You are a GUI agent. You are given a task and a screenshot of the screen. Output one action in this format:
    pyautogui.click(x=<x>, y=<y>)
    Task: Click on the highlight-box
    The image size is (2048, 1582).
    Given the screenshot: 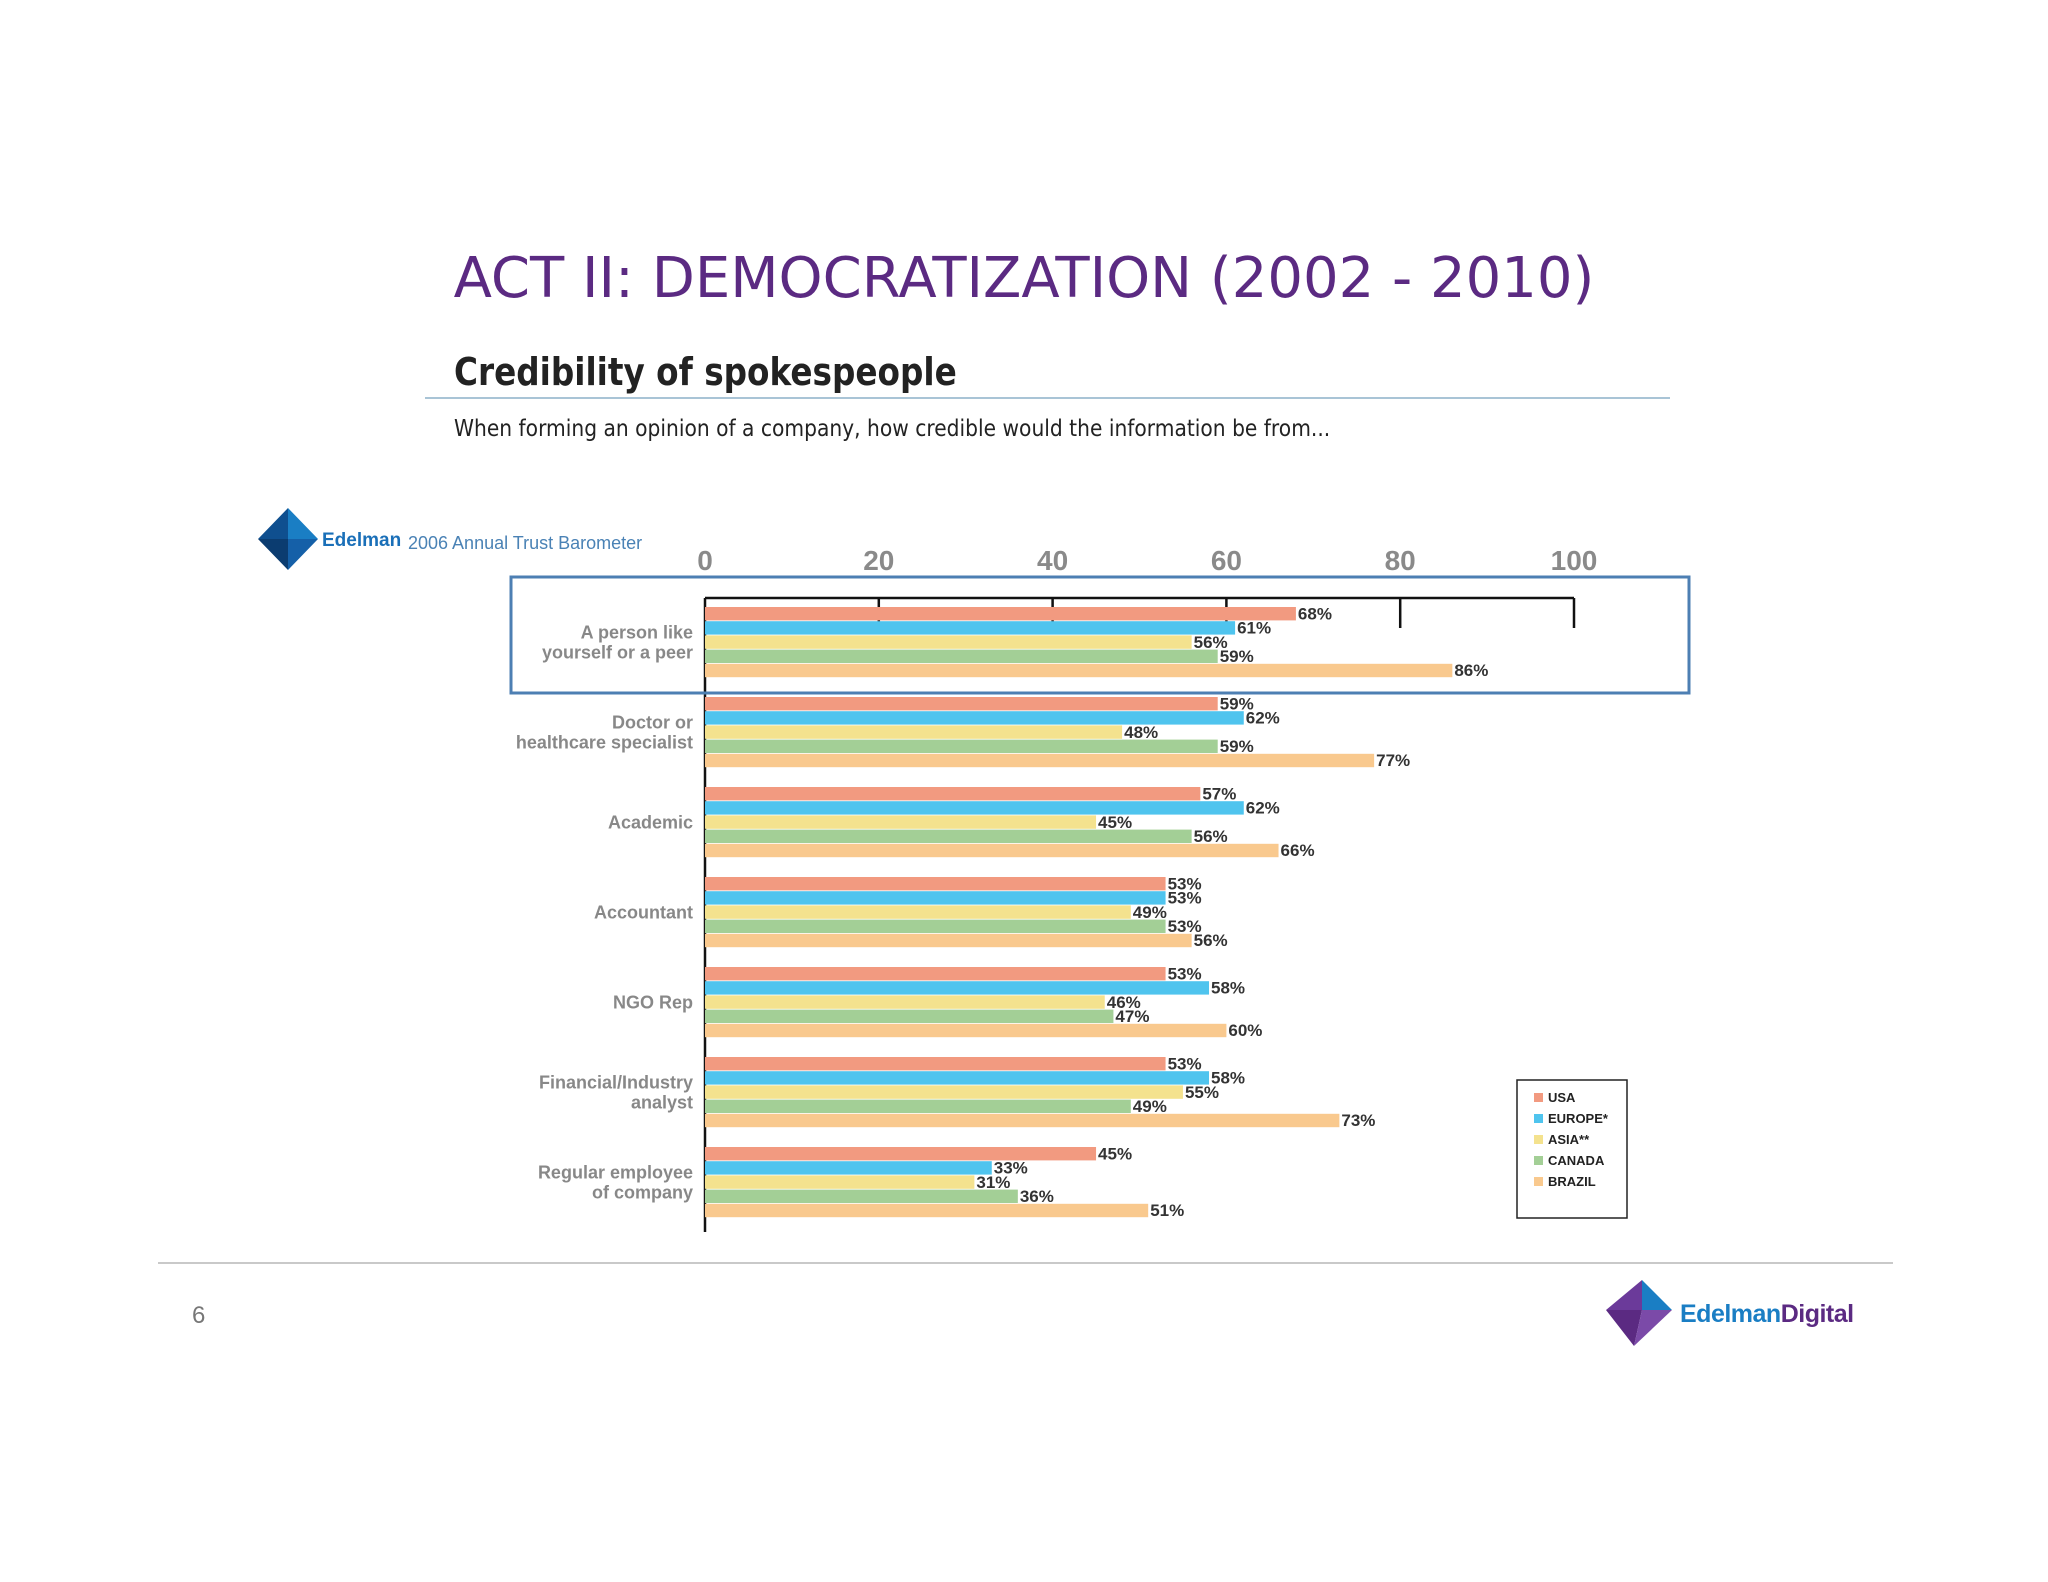 What is the action you would take?
    pyautogui.click(x=1100, y=635)
    